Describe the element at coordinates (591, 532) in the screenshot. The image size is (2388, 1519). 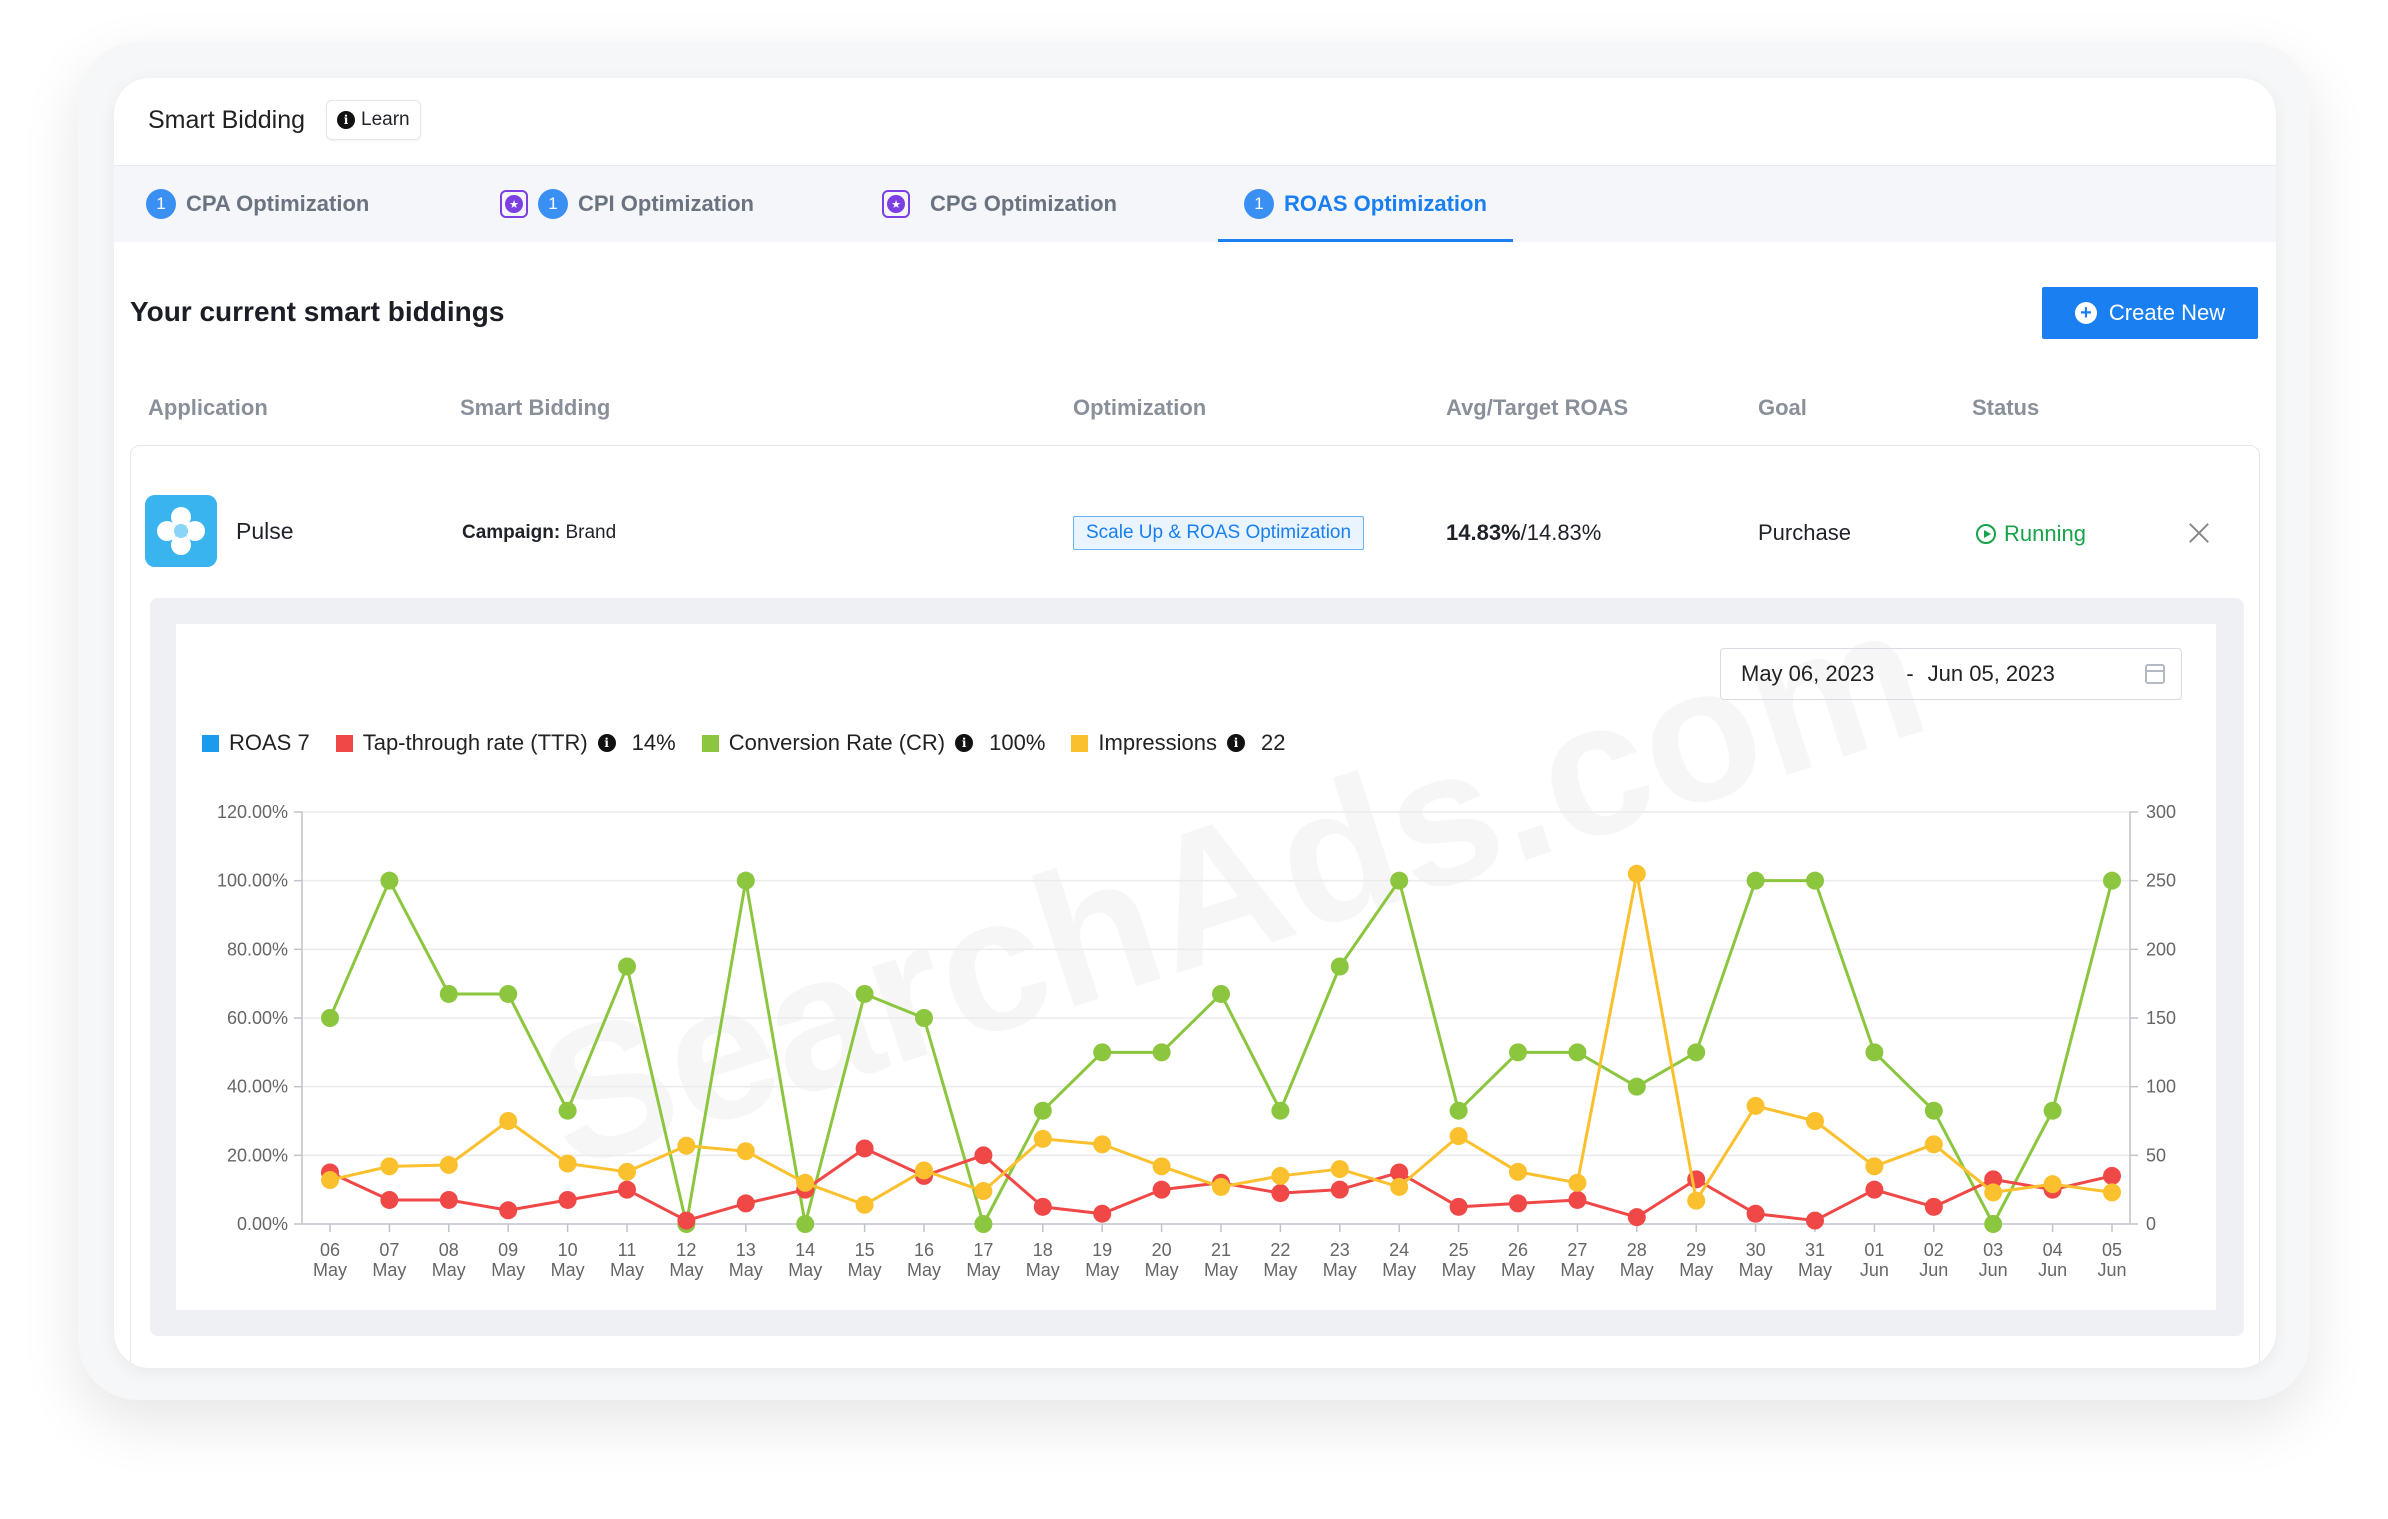
I see `campaign-value: Brand` at that location.